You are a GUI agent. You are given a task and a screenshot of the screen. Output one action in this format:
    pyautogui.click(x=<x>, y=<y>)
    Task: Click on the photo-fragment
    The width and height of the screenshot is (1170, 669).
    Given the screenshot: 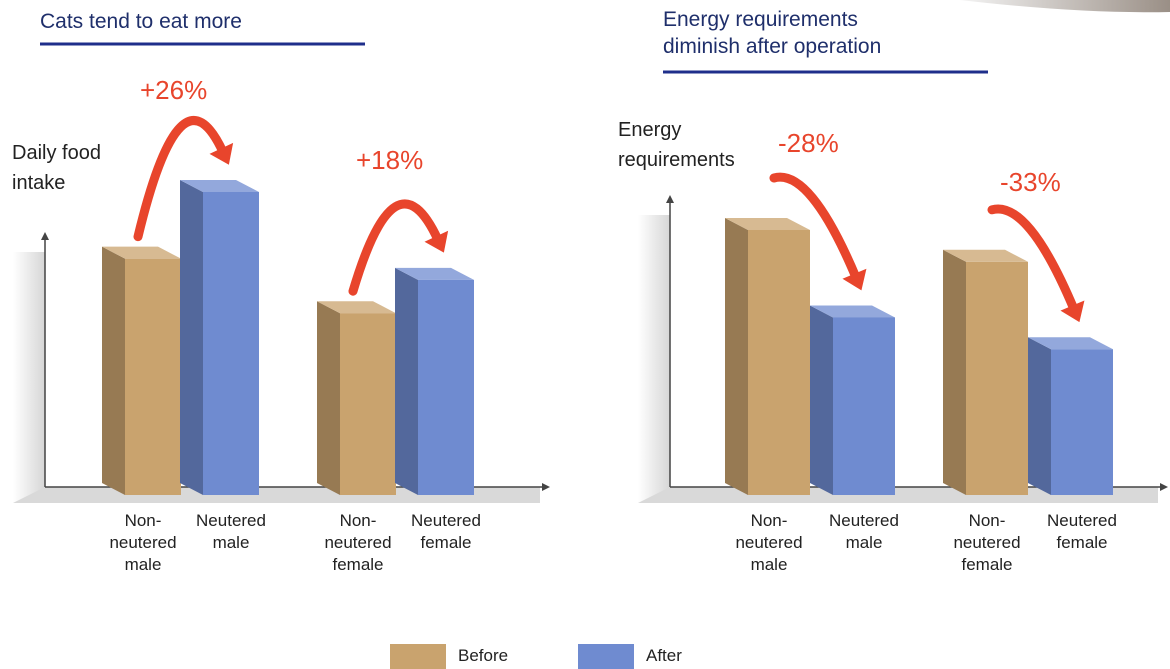 What is the action you would take?
    pyautogui.click(x=1065, y=6)
    